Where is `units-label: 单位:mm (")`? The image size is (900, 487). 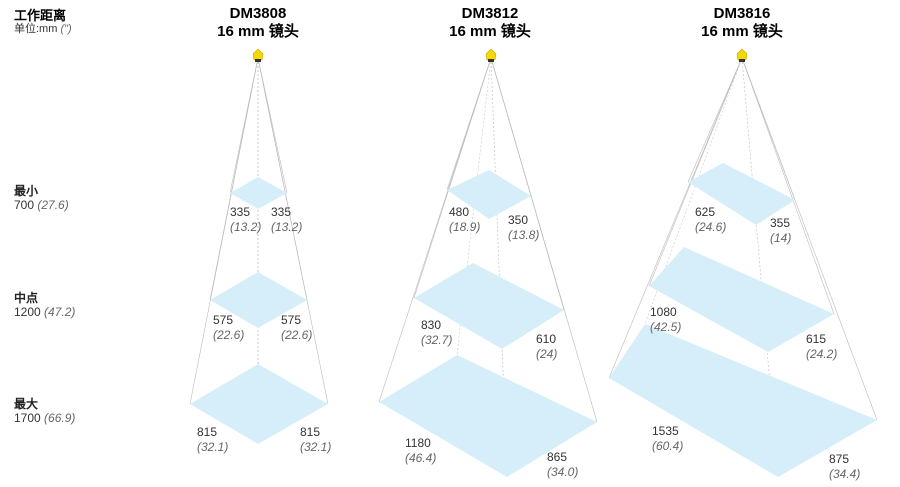 units-label: 单位:mm (") is located at coordinates (43, 29).